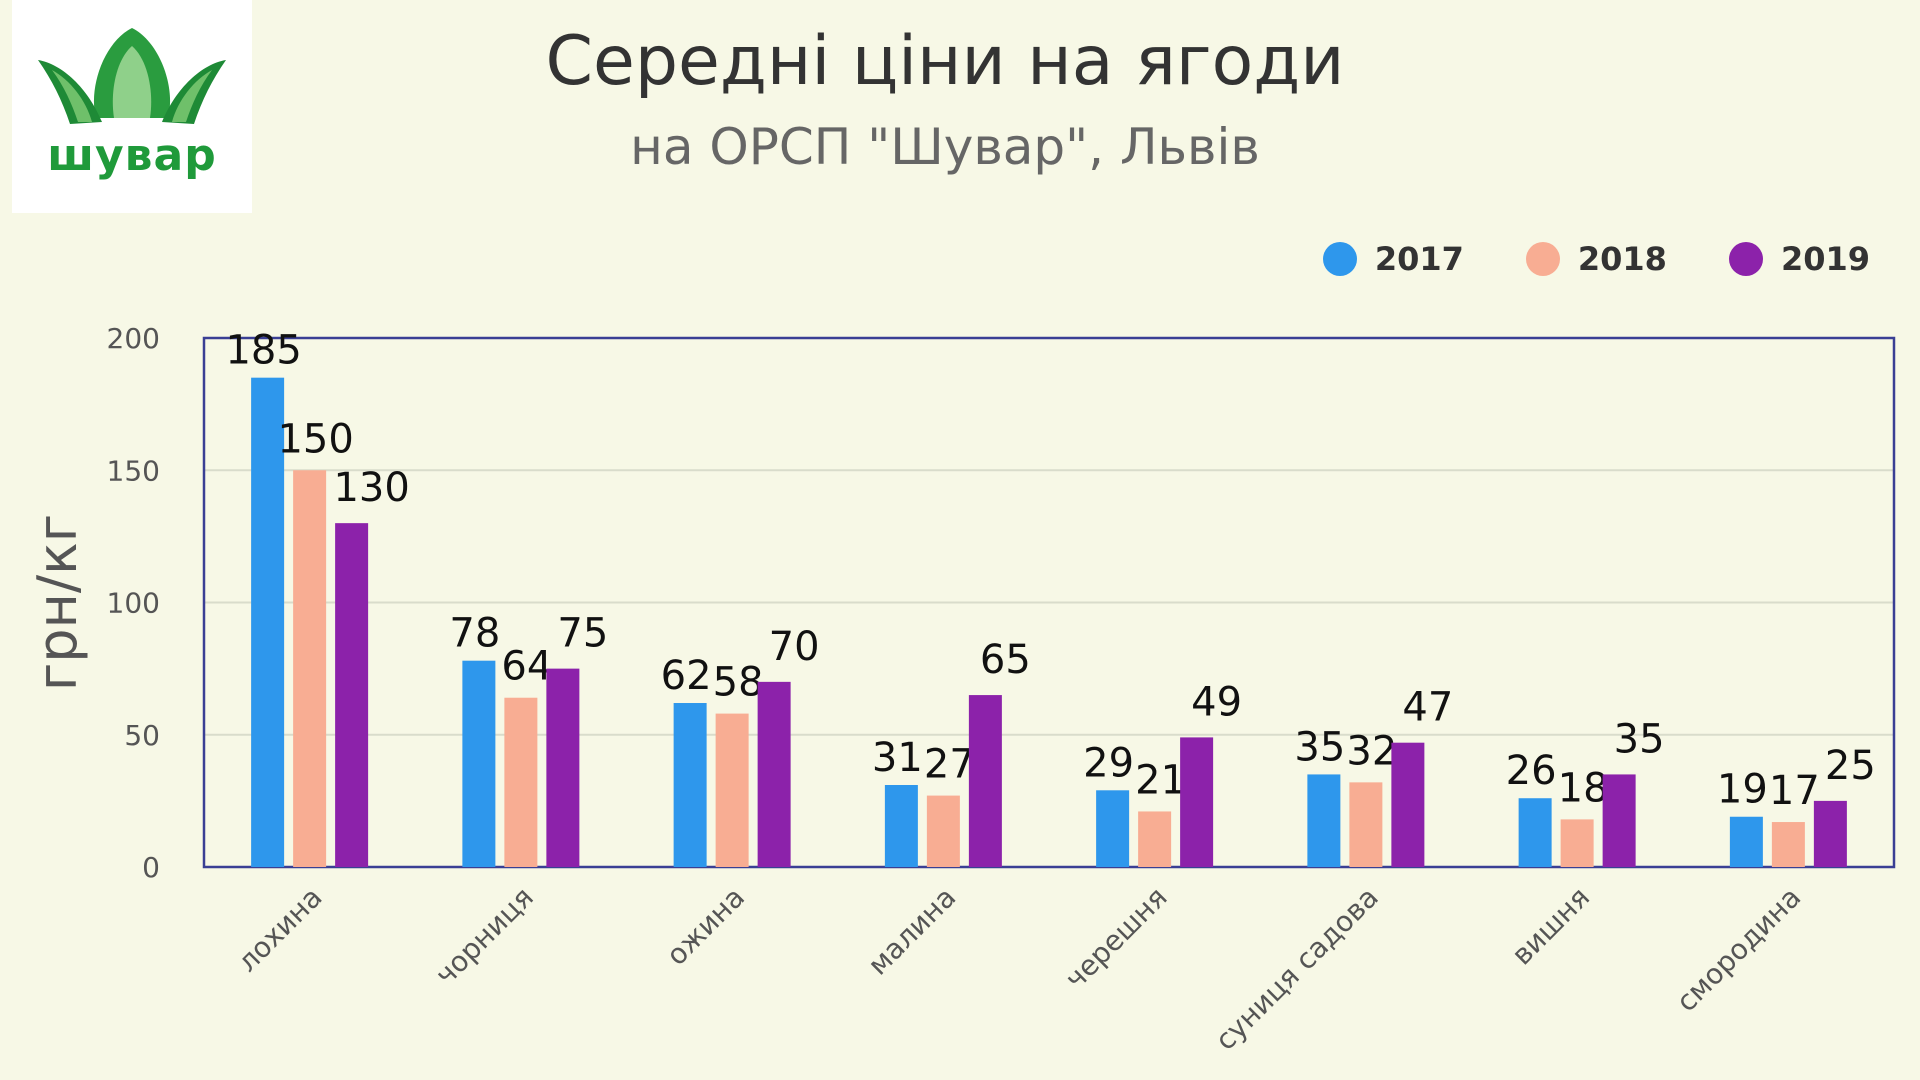 This screenshot has height=1080, width=1920. I want to click on data-label: 150, so click(315, 439).